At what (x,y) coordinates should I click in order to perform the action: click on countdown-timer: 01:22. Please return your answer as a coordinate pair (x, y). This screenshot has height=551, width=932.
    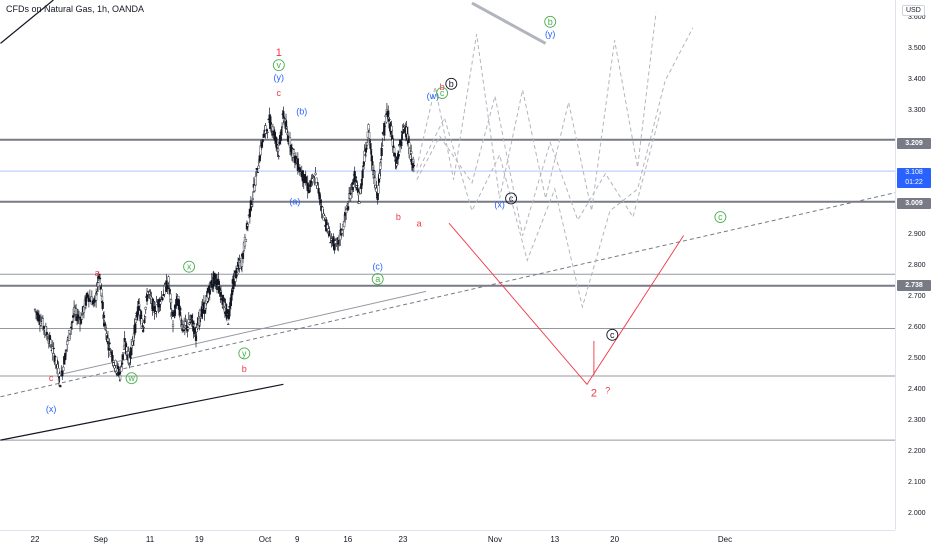
    Looking at the image, I should click on (914, 182).